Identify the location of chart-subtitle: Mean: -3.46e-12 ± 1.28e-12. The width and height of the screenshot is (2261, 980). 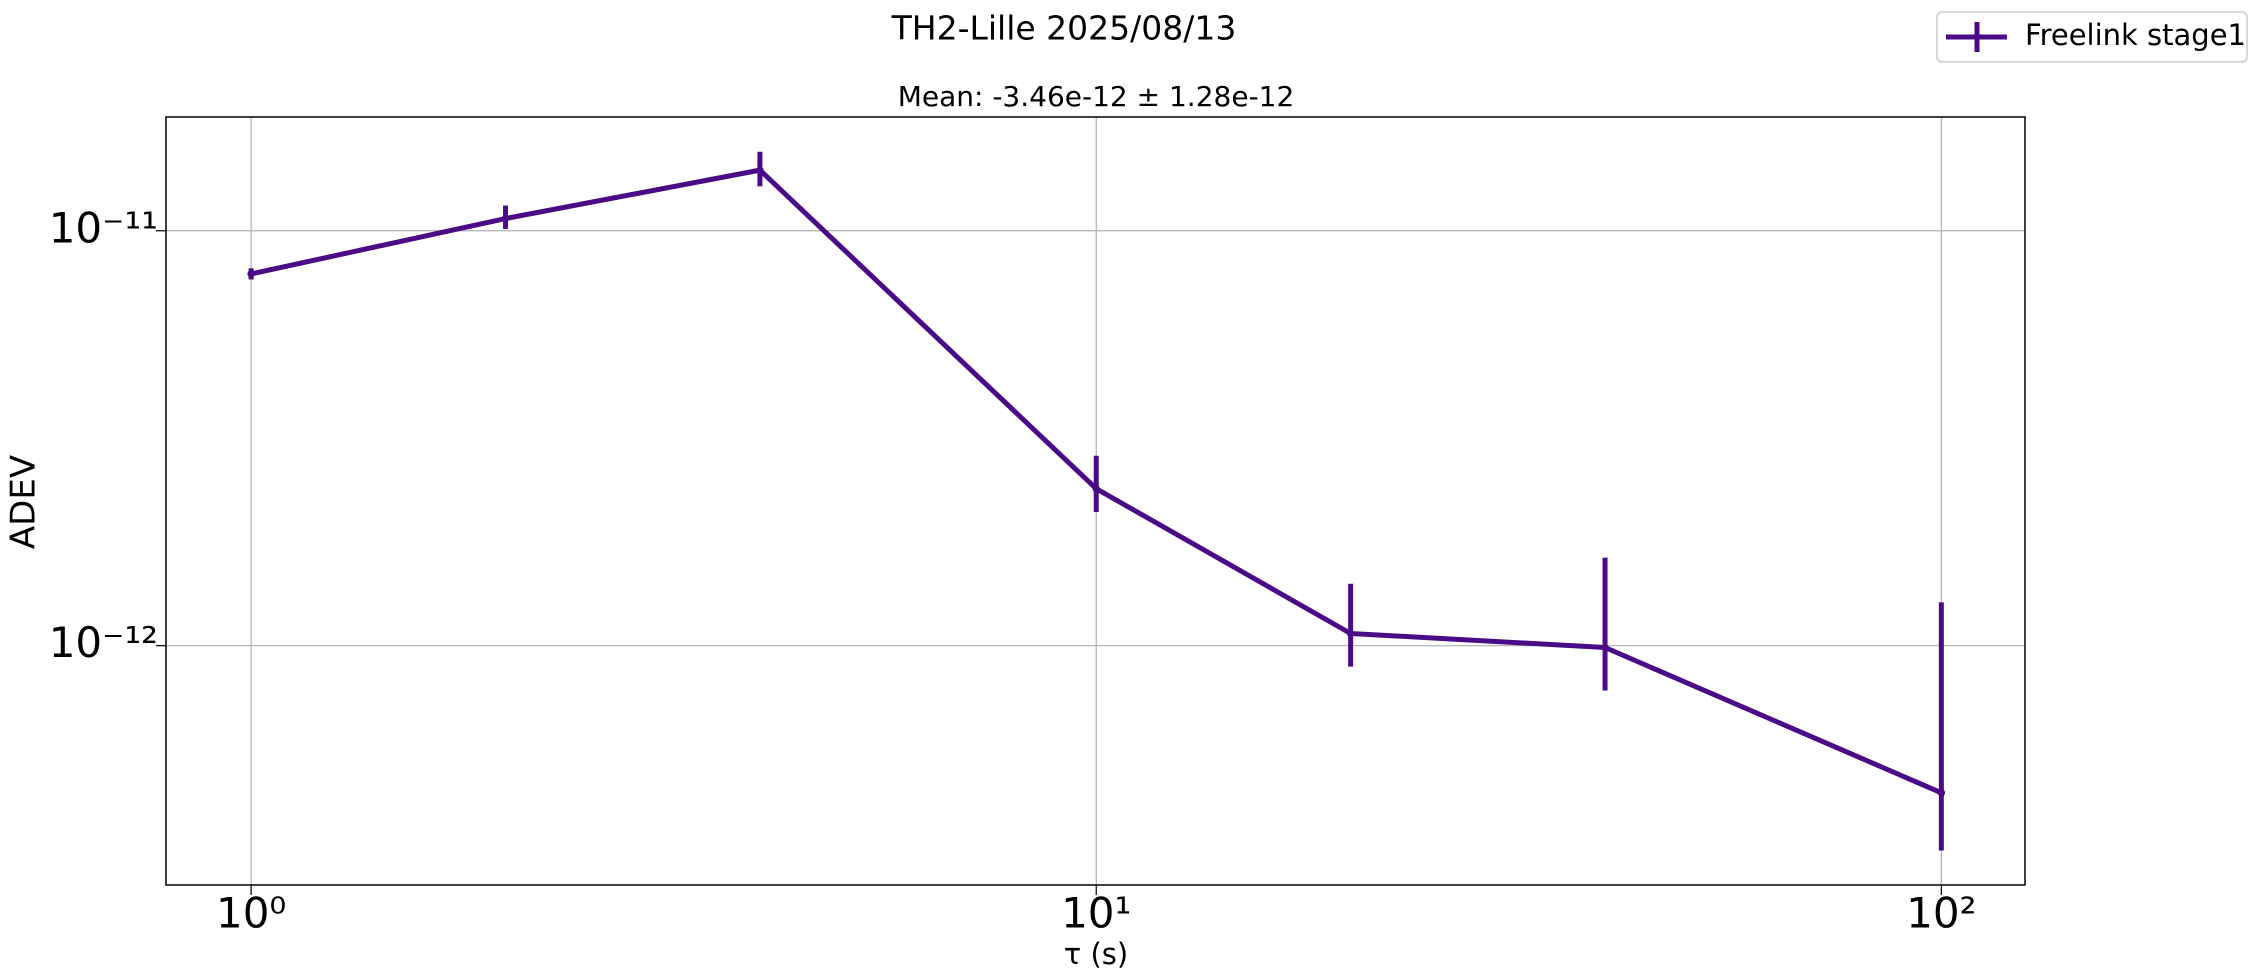
(1096, 96).